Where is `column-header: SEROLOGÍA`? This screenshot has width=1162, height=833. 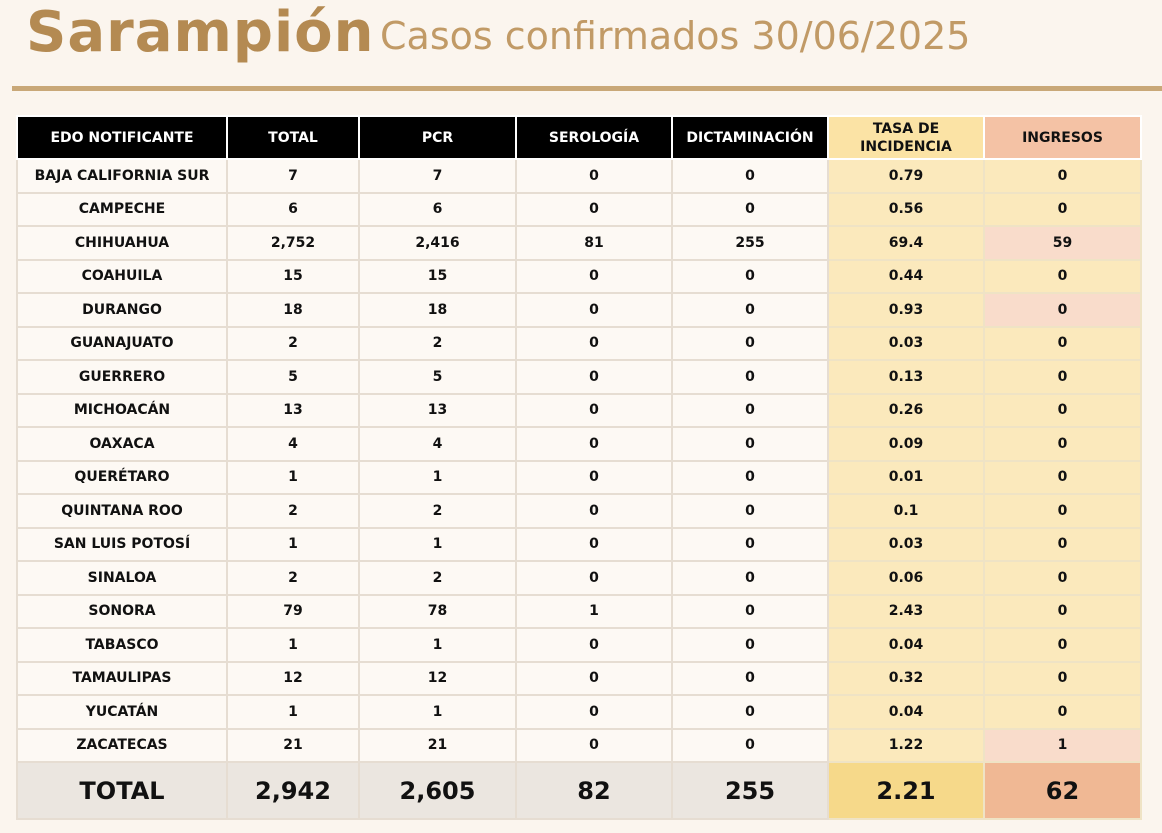 column-header: SEROLOGÍA is located at coordinates (594, 137).